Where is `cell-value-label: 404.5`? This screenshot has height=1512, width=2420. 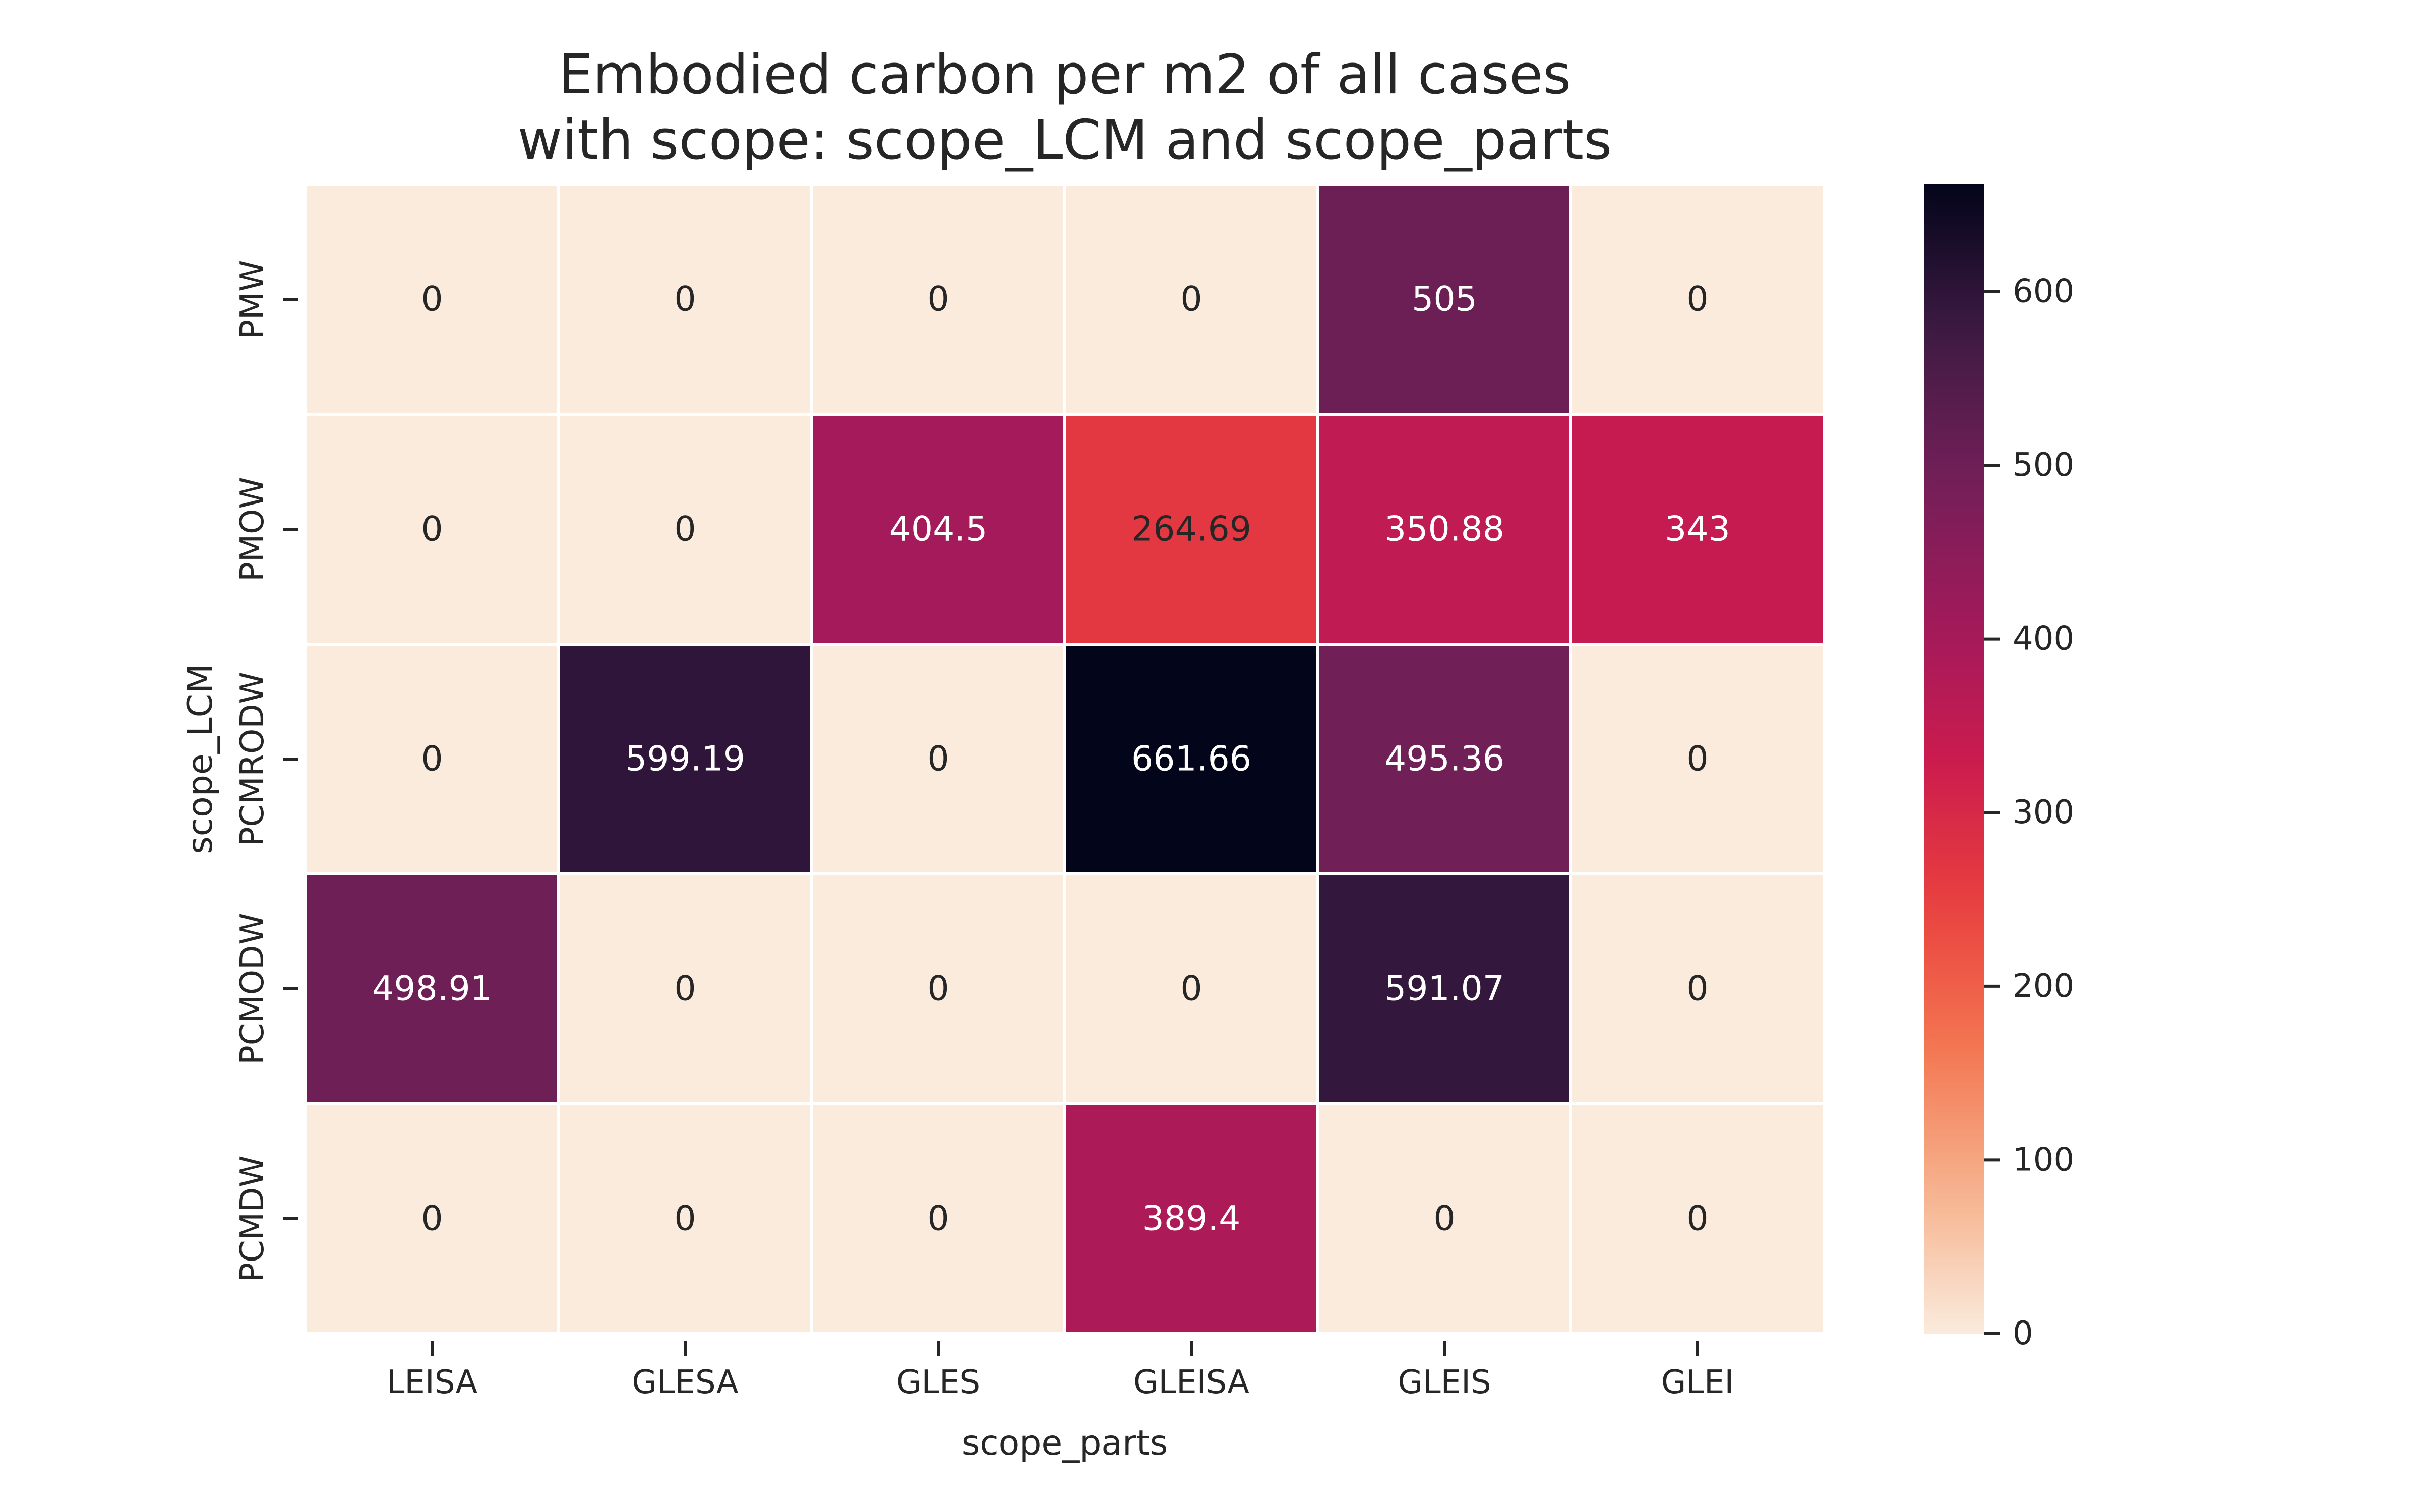
cell-value-label: 404.5 is located at coordinates (938, 529).